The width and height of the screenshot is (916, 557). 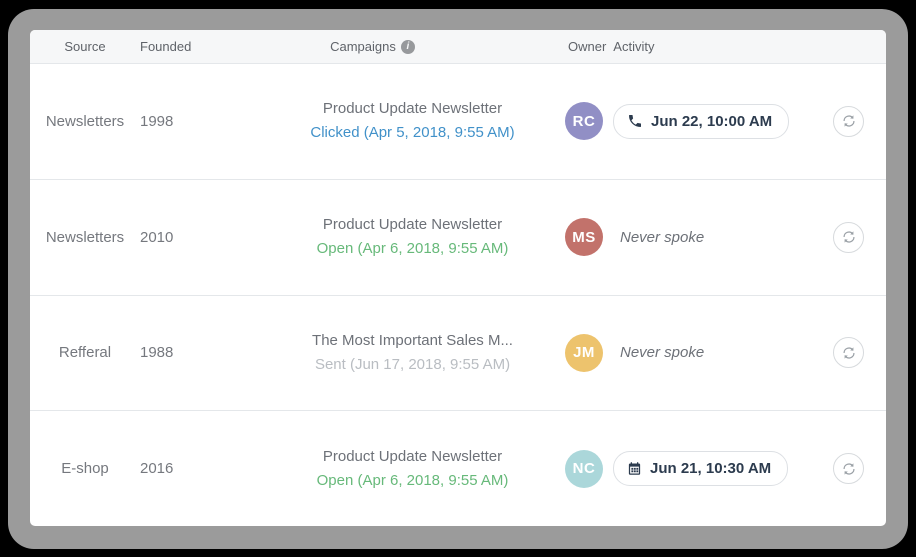 I want to click on owner-cell: JM, so click(x=589, y=352).